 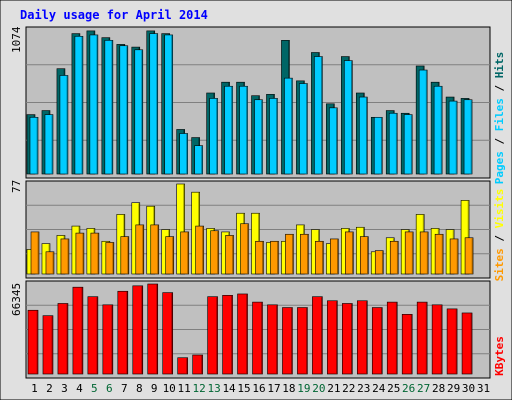 I want to click on svg-text: Pages / Files / Hits, so click(x=499, y=118).